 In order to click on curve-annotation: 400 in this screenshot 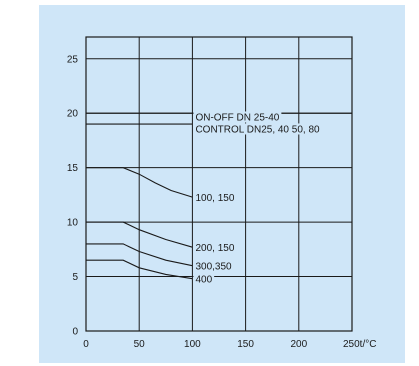, I will do `click(203, 280)`.